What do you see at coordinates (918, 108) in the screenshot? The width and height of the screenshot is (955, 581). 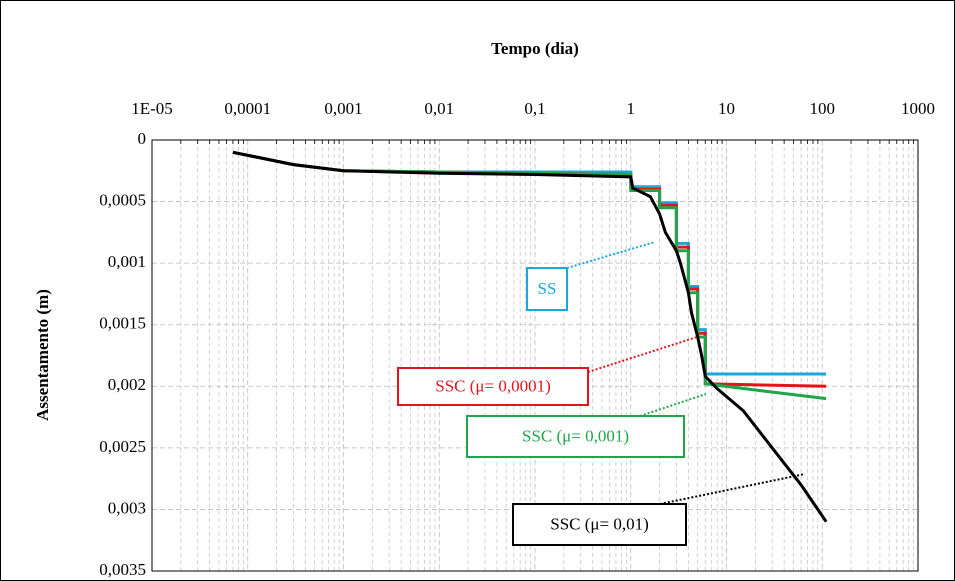 I see `x-tick-label: 1000` at bounding box center [918, 108].